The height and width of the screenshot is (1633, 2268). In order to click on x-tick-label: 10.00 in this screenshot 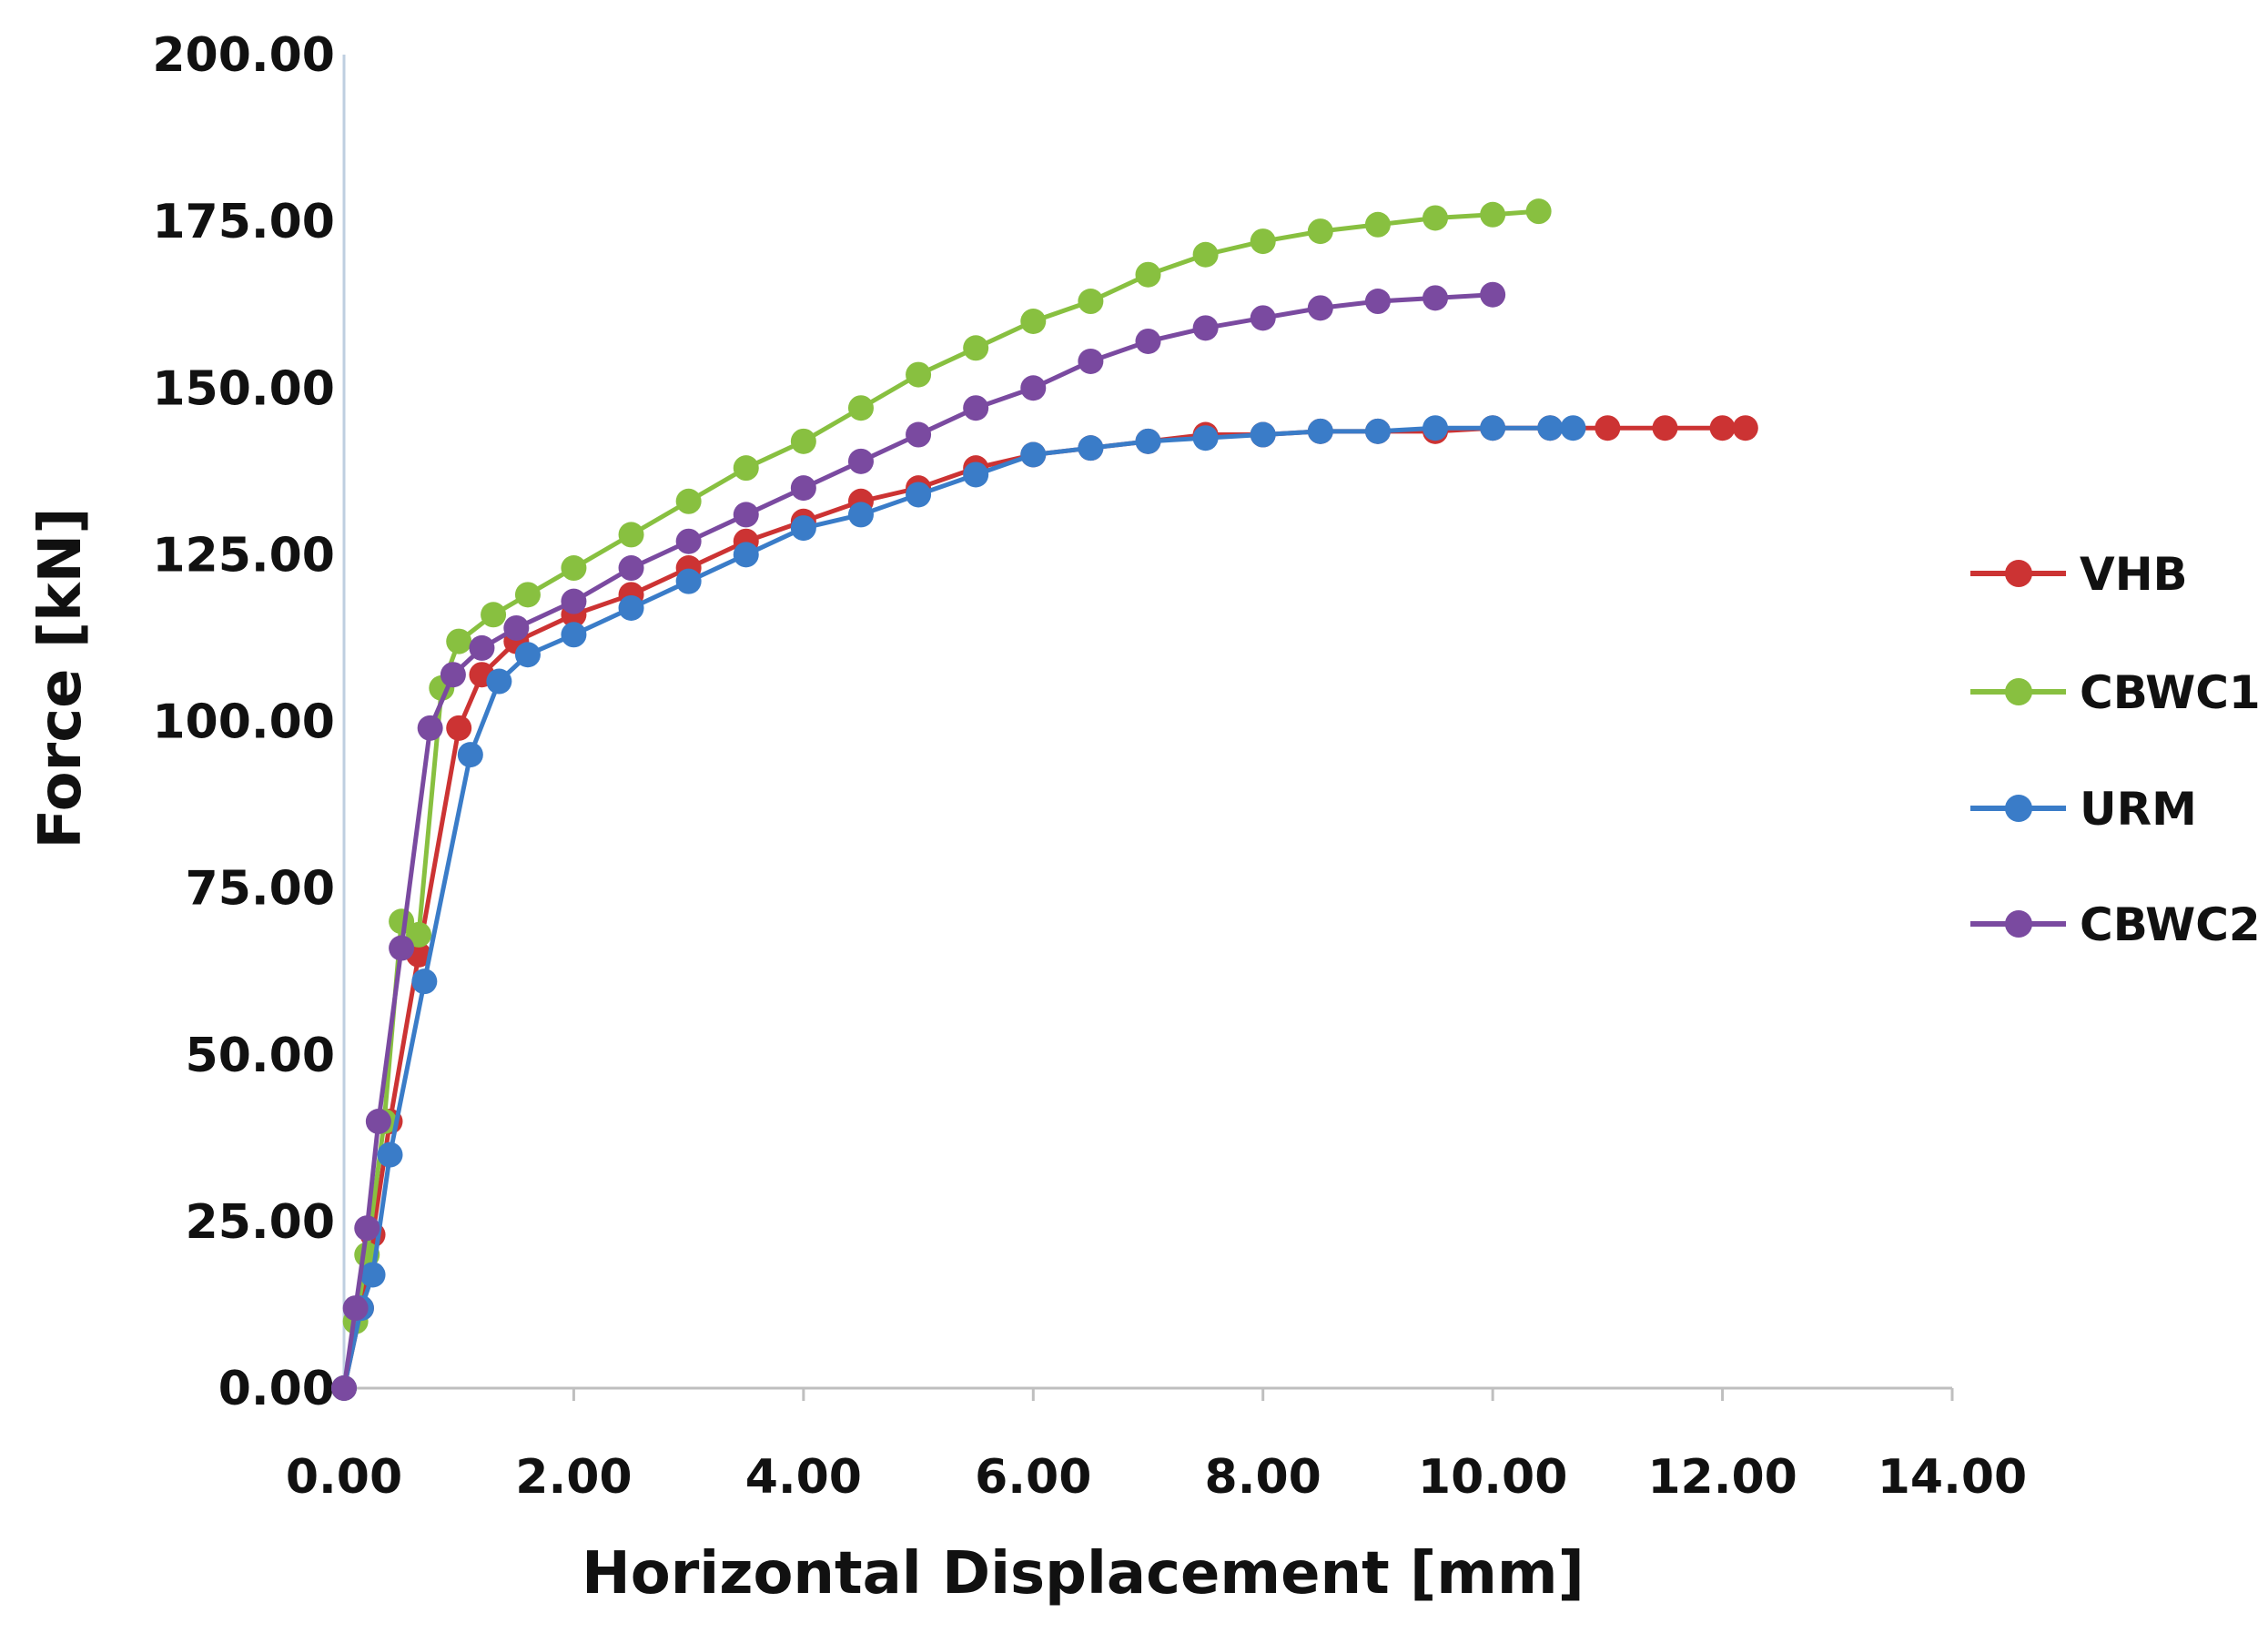, I will do `click(1492, 1477)`.